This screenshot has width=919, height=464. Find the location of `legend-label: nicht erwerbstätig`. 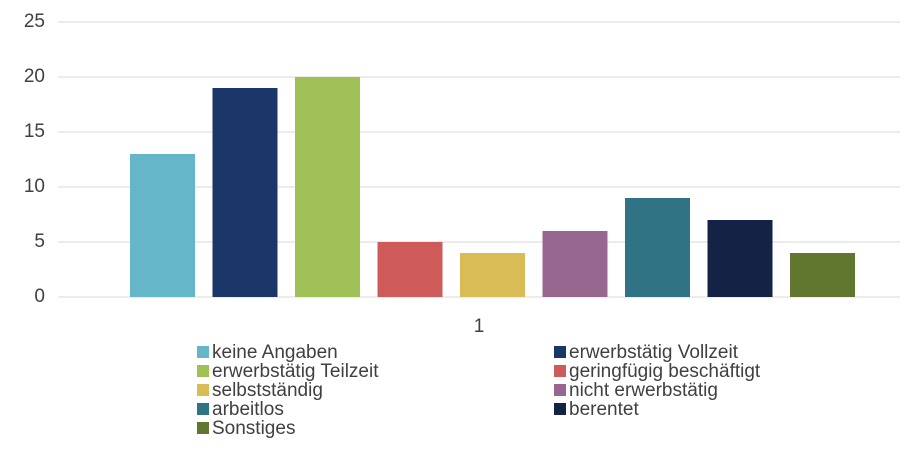

legend-label: nicht erwerbstätig is located at coordinates (643, 390).